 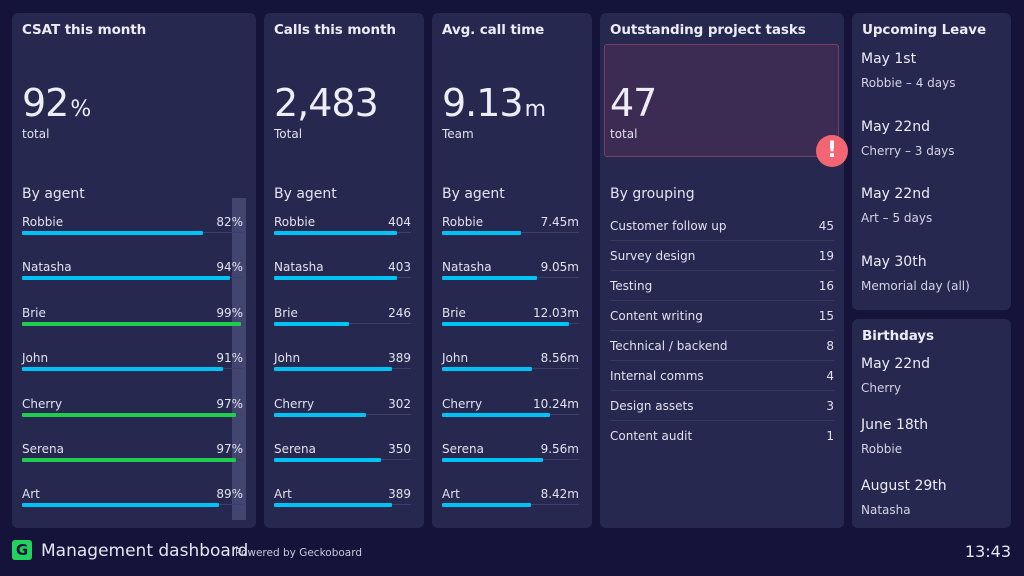 What do you see at coordinates (657, 375) in the screenshot?
I see `group-name: Internal comms` at bounding box center [657, 375].